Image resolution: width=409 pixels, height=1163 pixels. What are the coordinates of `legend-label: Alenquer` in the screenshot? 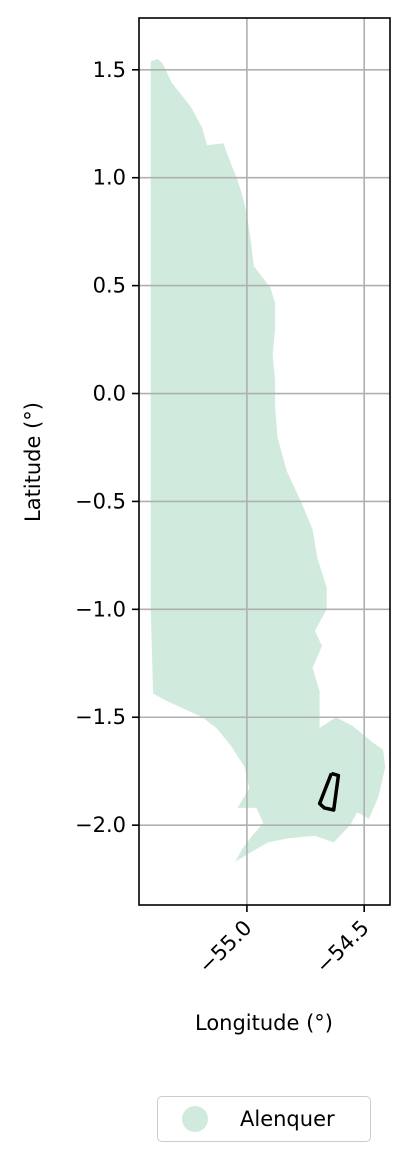 It's located at (287, 1119).